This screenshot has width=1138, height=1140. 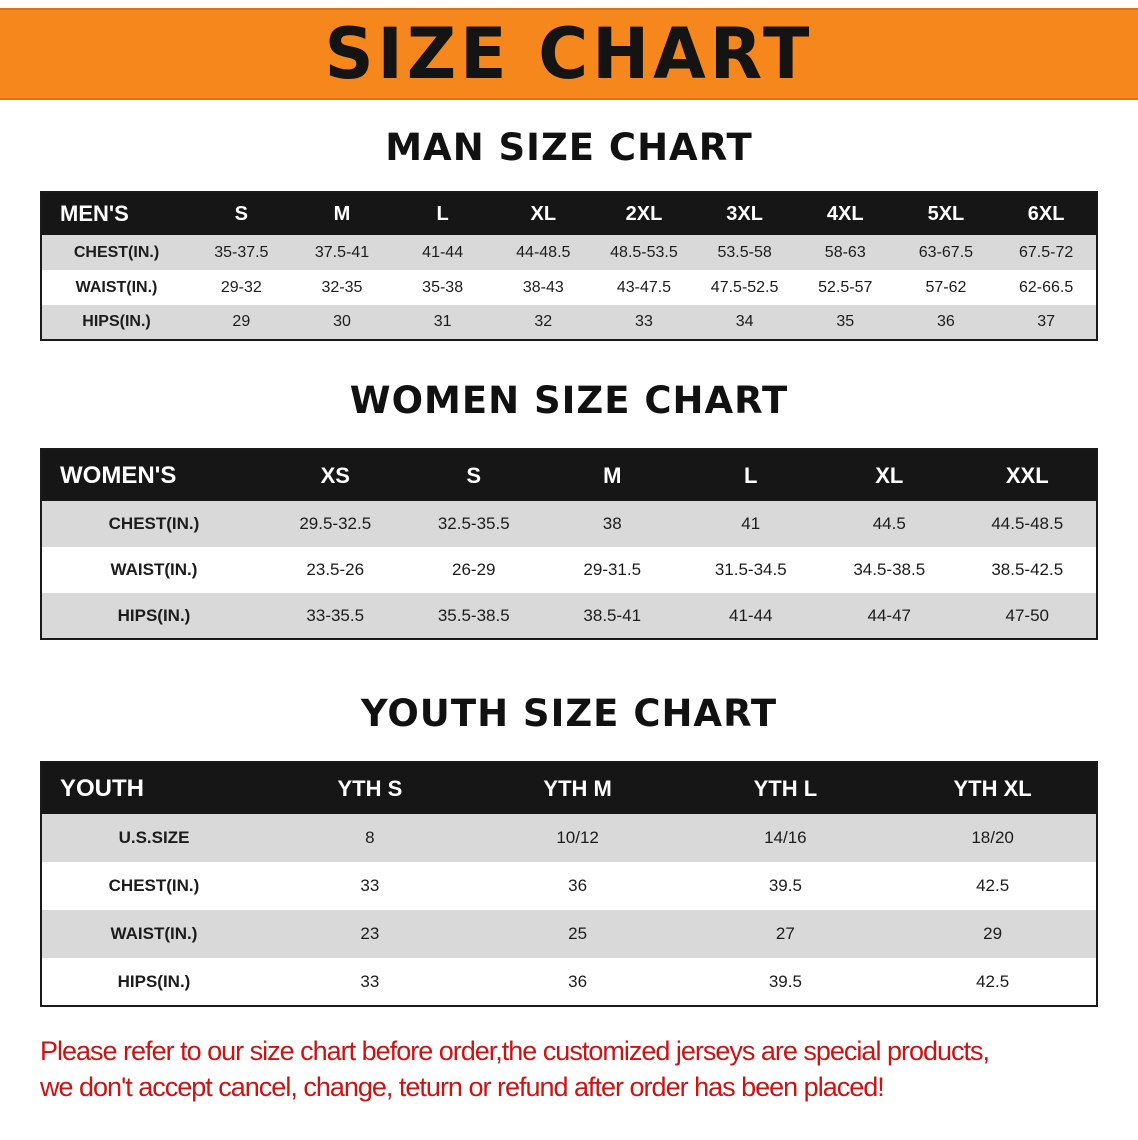 What do you see at coordinates (569, 400) in the screenshot?
I see `women-section-heading: WOMEN SIZE CHART` at bounding box center [569, 400].